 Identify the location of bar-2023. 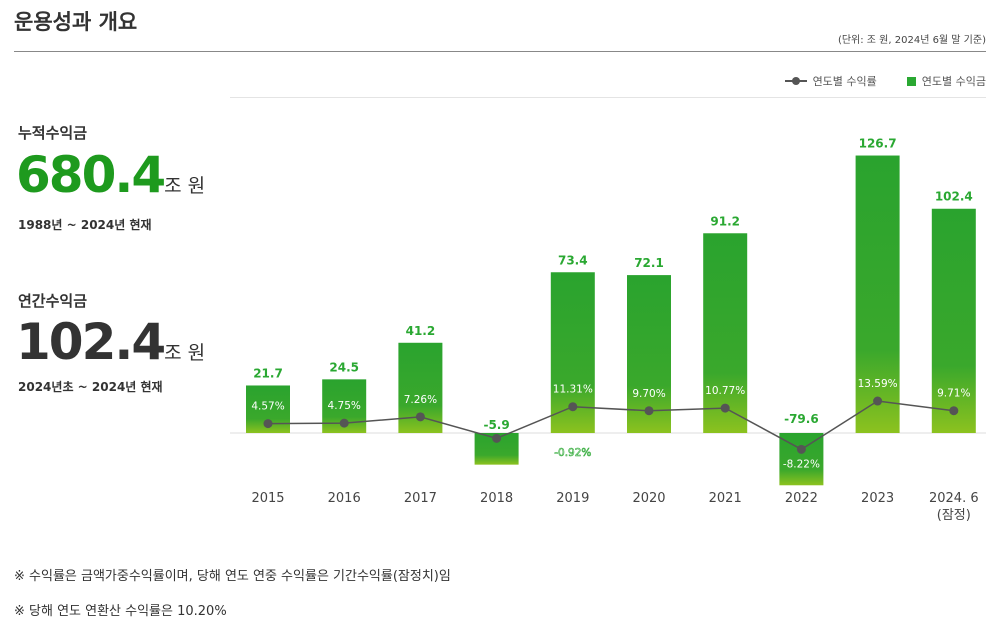
(877, 294).